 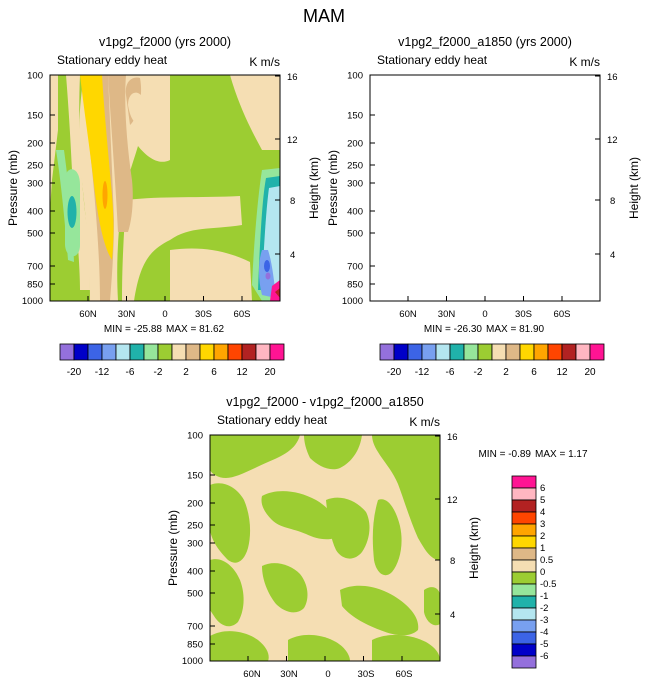 I want to click on fill-tan-band-a, so click(x=398, y=182).